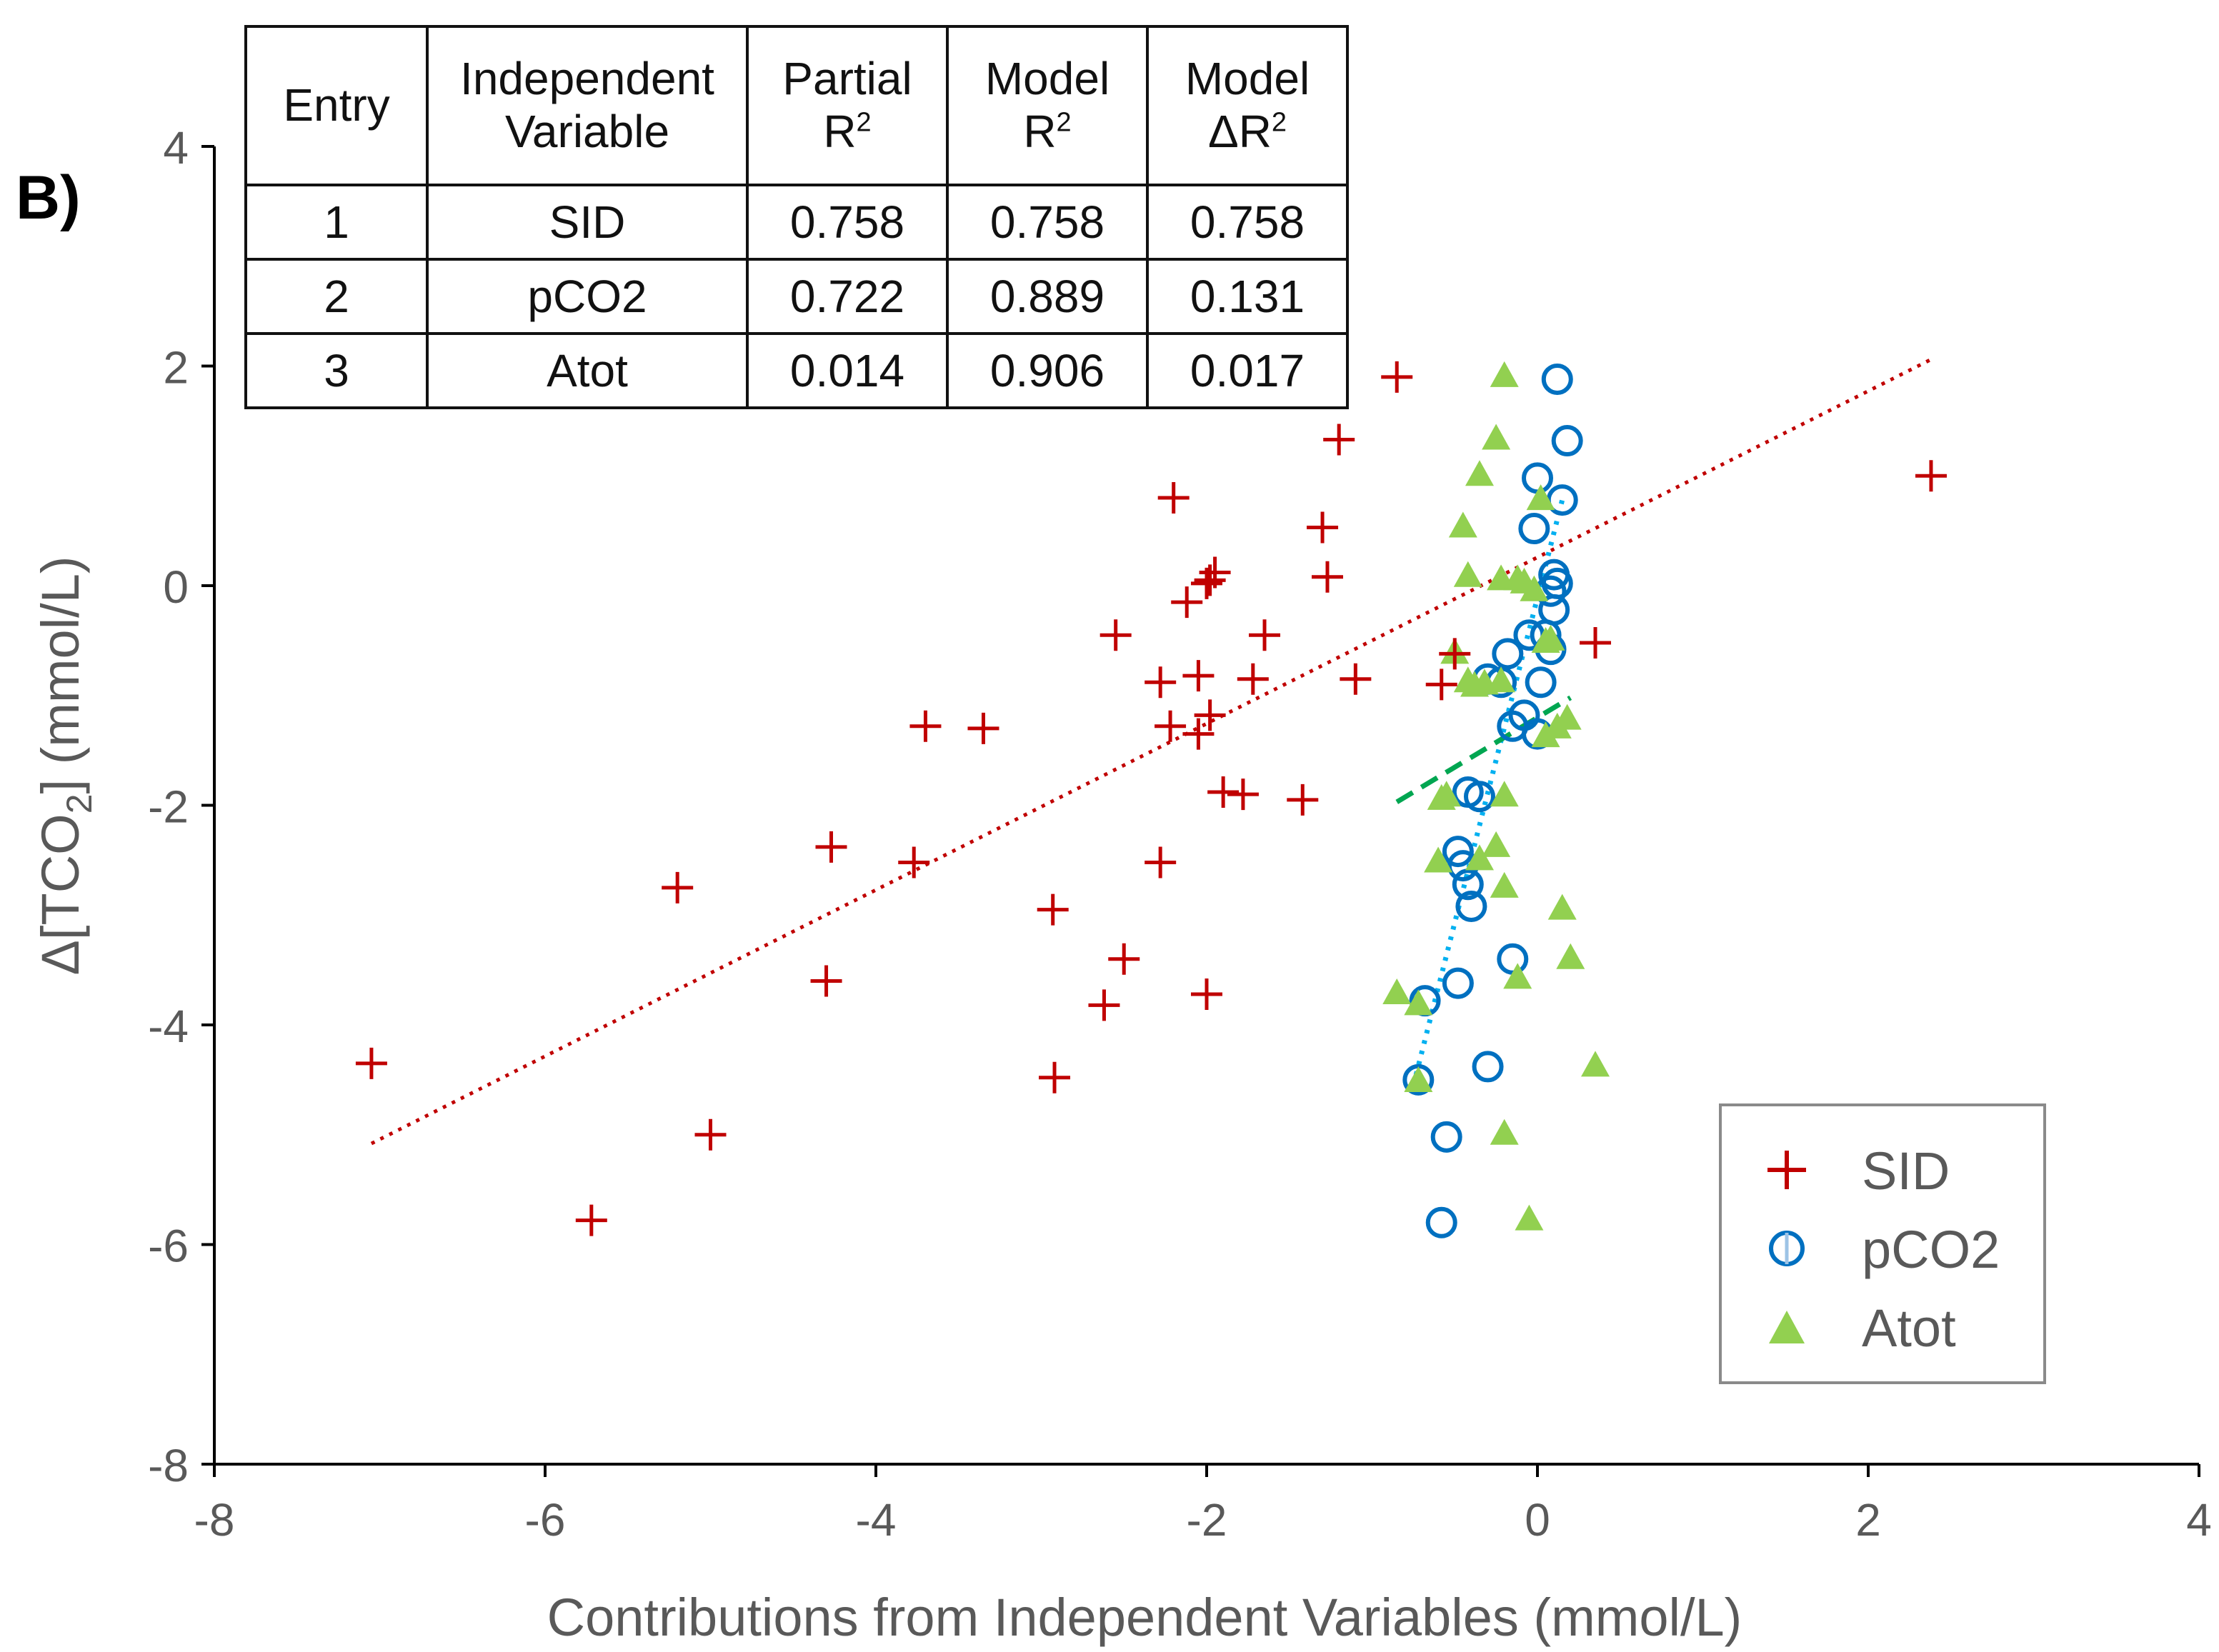 The width and height of the screenshot is (2219, 1652). What do you see at coordinates (49, 198) in the screenshot?
I see `panel-label: B)` at bounding box center [49, 198].